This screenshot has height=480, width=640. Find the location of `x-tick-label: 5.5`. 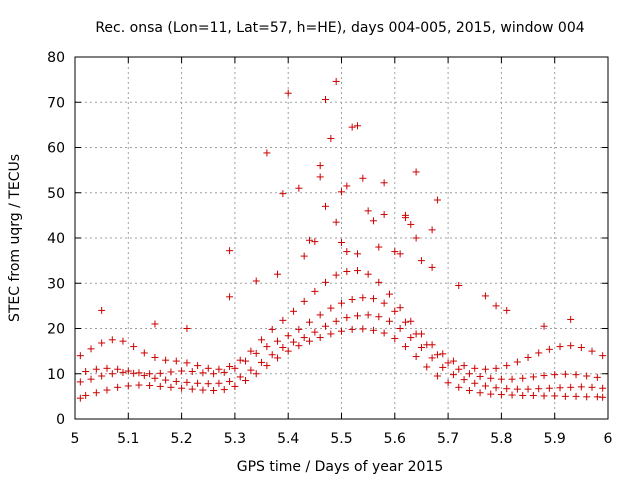

x-tick-label: 5.5 is located at coordinates (341, 439).